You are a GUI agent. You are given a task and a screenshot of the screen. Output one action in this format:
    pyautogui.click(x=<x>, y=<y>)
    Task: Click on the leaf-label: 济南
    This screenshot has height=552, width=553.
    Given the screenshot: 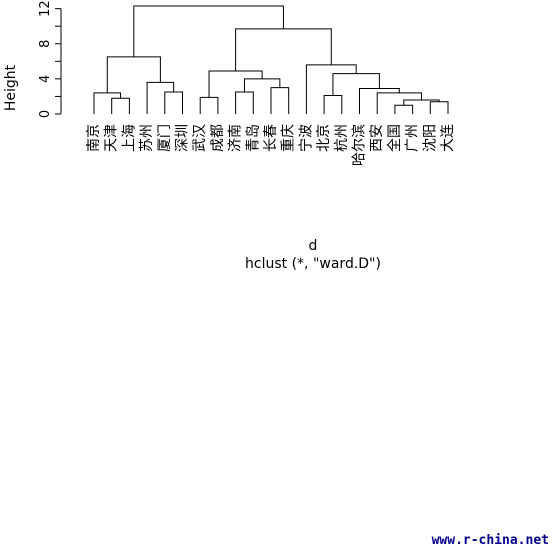 What is the action you would take?
    pyautogui.click(x=236, y=138)
    